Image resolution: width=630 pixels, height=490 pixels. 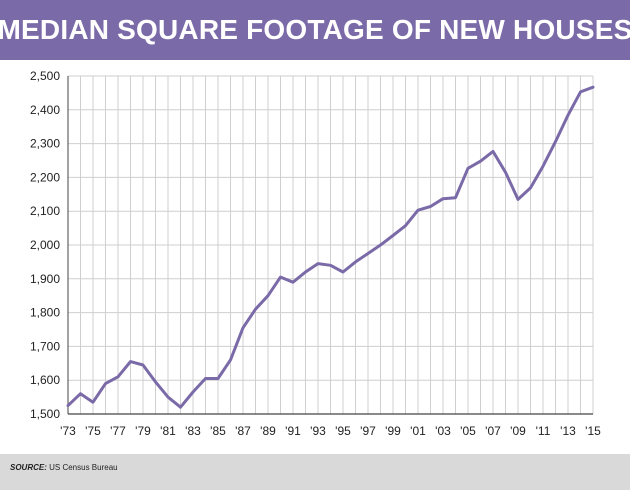 I want to click on source-text: US Census Bureau, so click(x=82, y=467).